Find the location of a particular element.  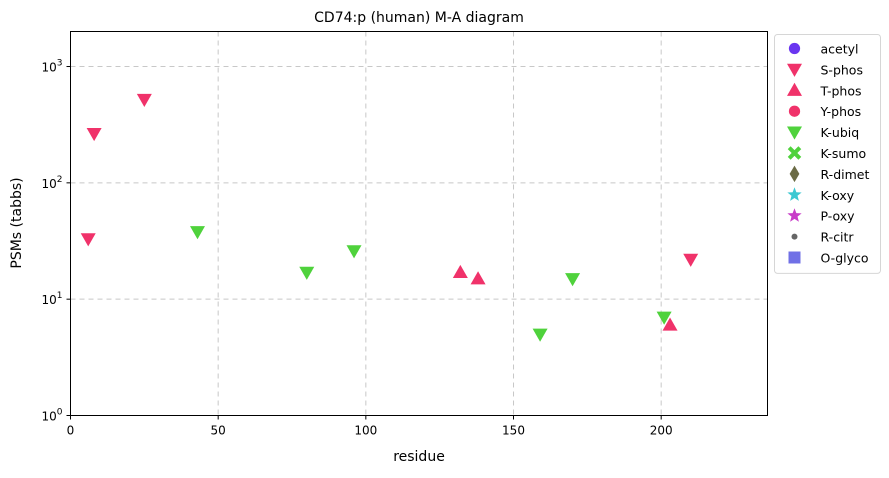

legend-label: P-oxy is located at coordinates (838, 216).